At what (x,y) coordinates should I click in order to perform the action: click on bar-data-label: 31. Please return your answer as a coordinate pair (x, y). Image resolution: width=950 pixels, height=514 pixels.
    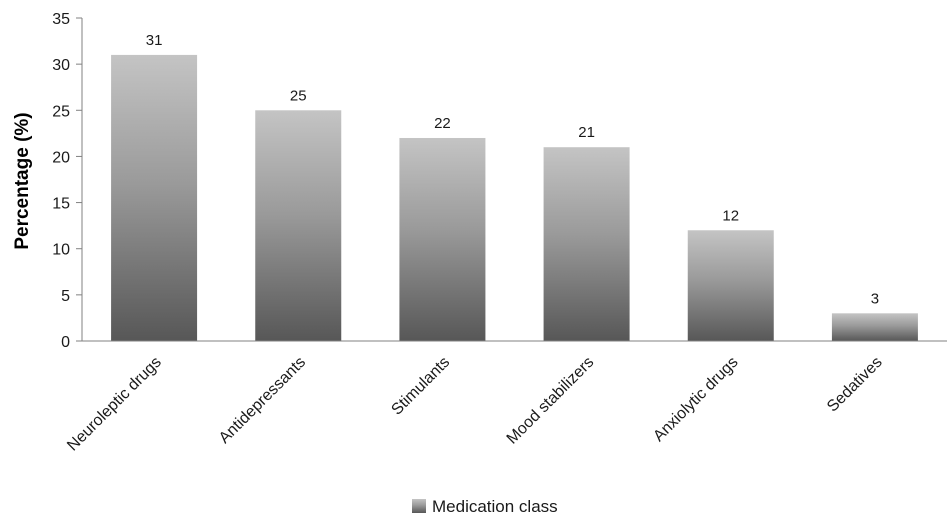
    Looking at the image, I should click on (154, 40).